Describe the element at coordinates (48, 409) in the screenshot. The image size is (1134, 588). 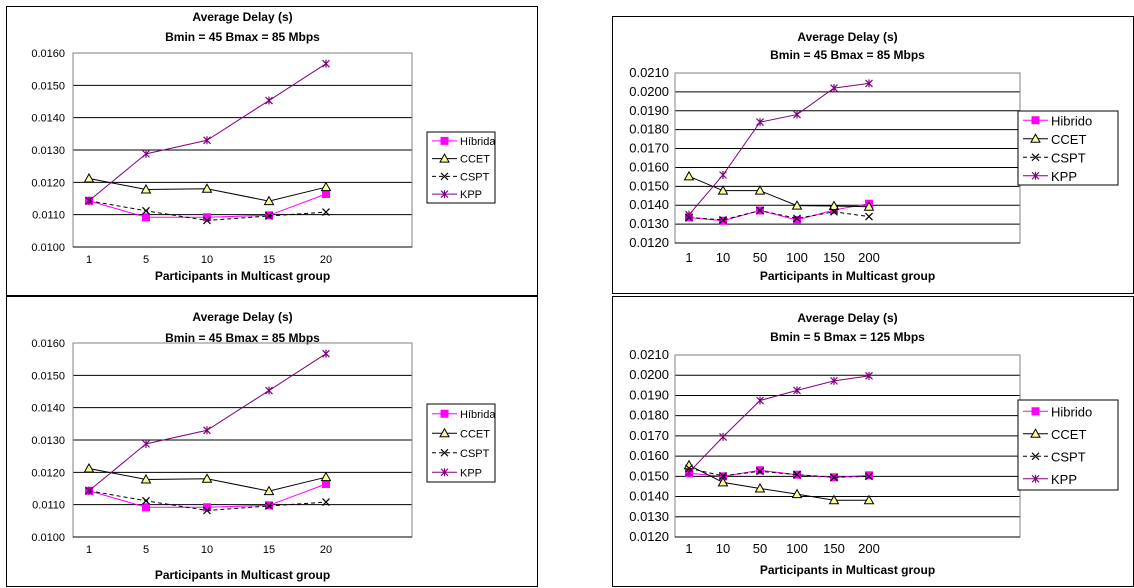
I see `y-tick-label: 0.0140` at that location.